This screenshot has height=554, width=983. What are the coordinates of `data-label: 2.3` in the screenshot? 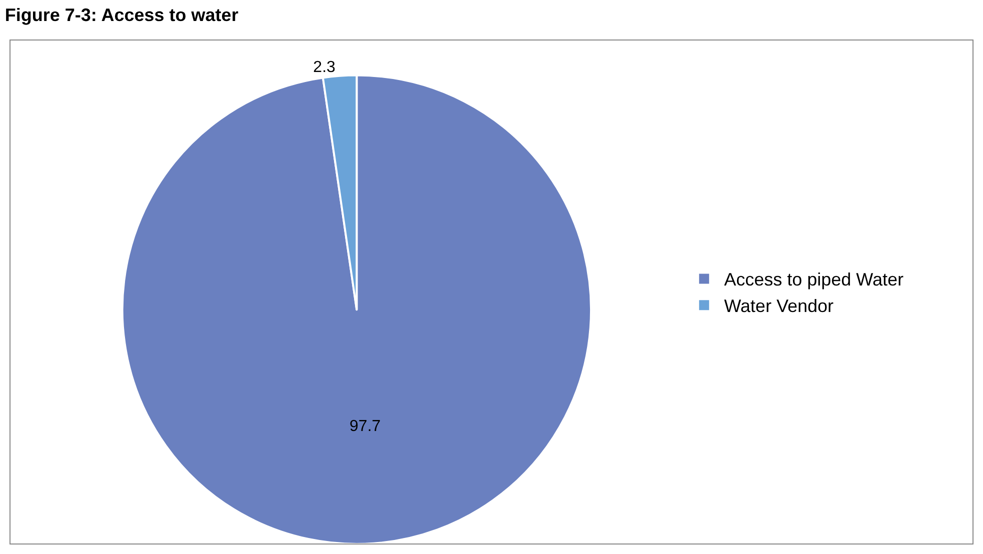 It's located at (324, 67).